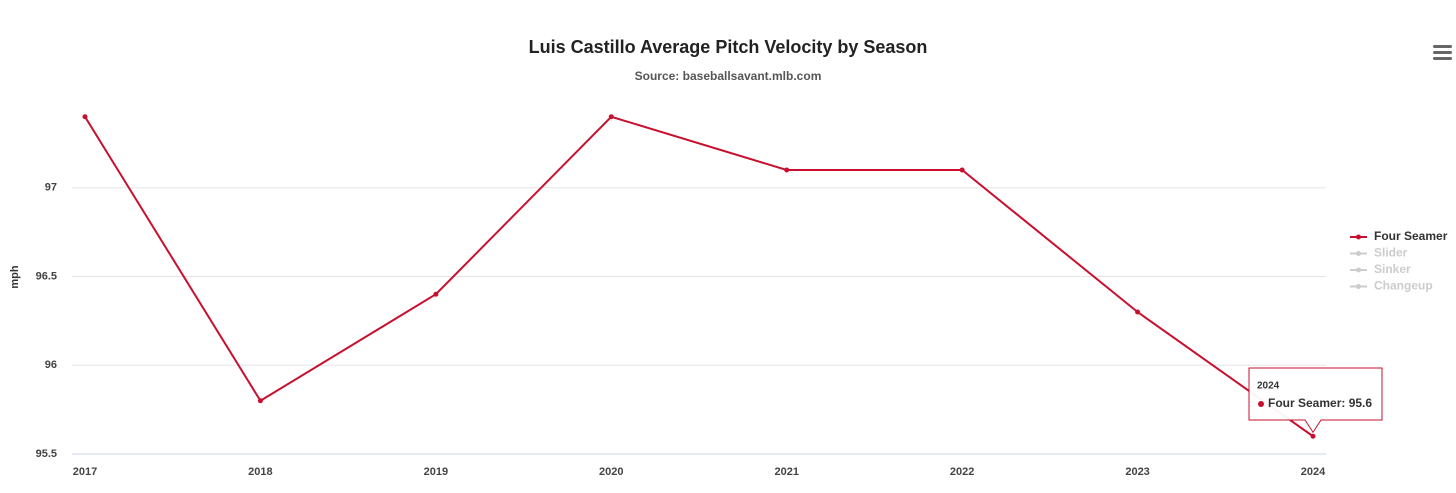 The height and width of the screenshot is (493, 1456). What do you see at coordinates (1261, 404) in the screenshot?
I see `tooltip-dot` at bounding box center [1261, 404].